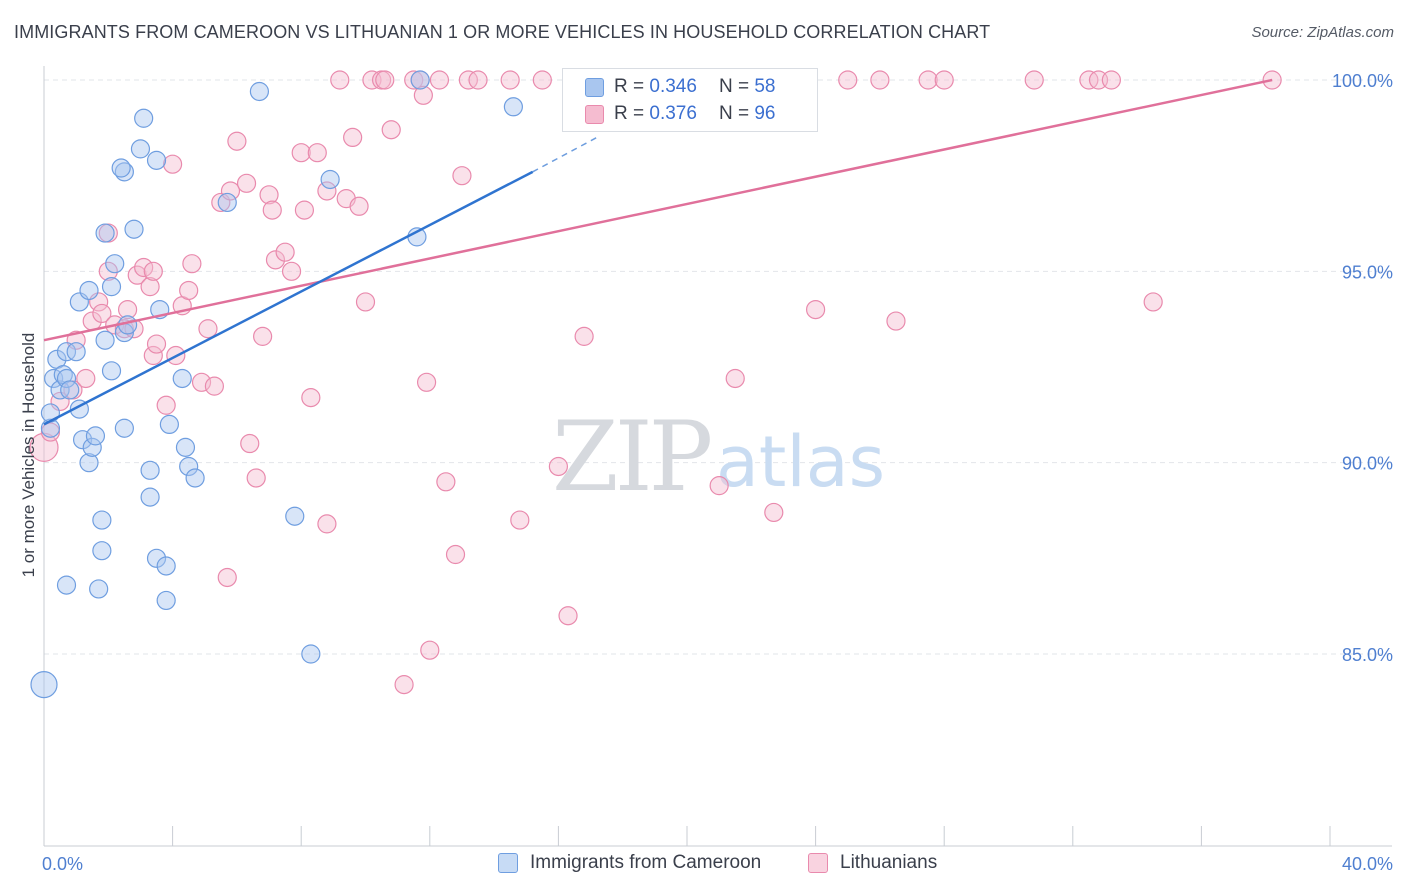  I want to click on y-tick-label: 90.0%, so click(1367, 464).